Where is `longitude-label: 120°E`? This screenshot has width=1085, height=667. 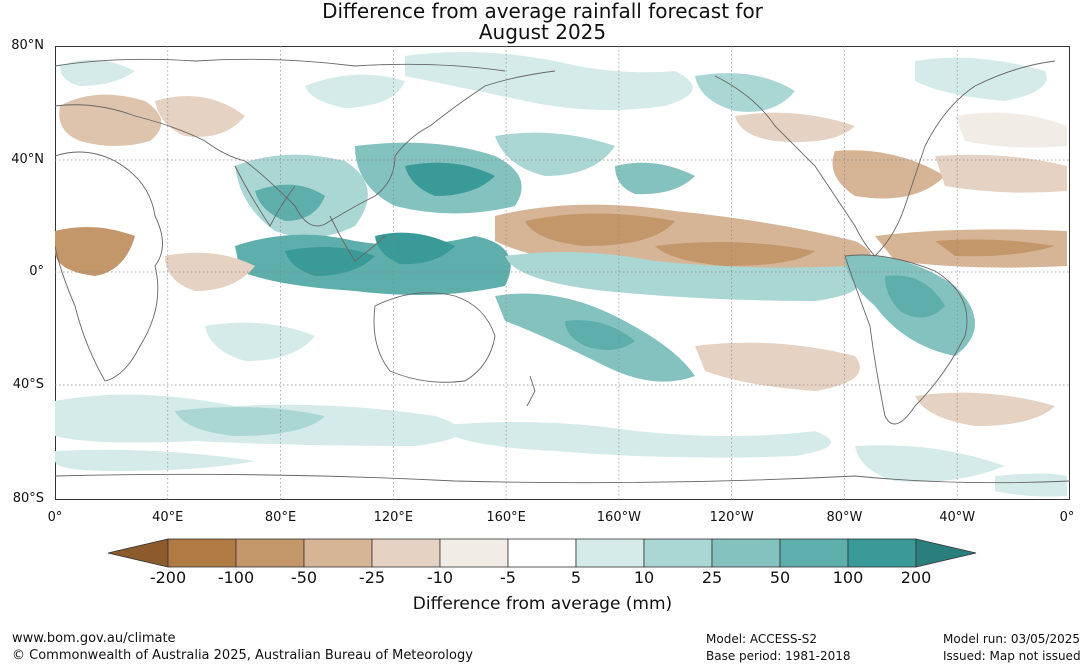
longitude-label: 120°E is located at coordinates (393, 517).